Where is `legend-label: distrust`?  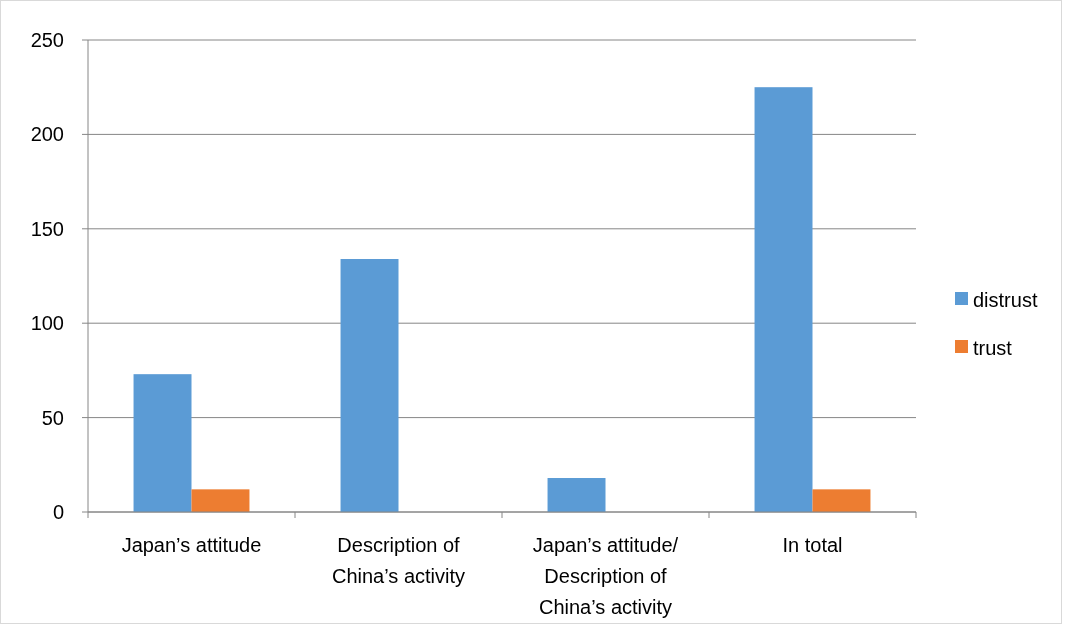
legend-label: distrust is located at coordinates (1005, 300).